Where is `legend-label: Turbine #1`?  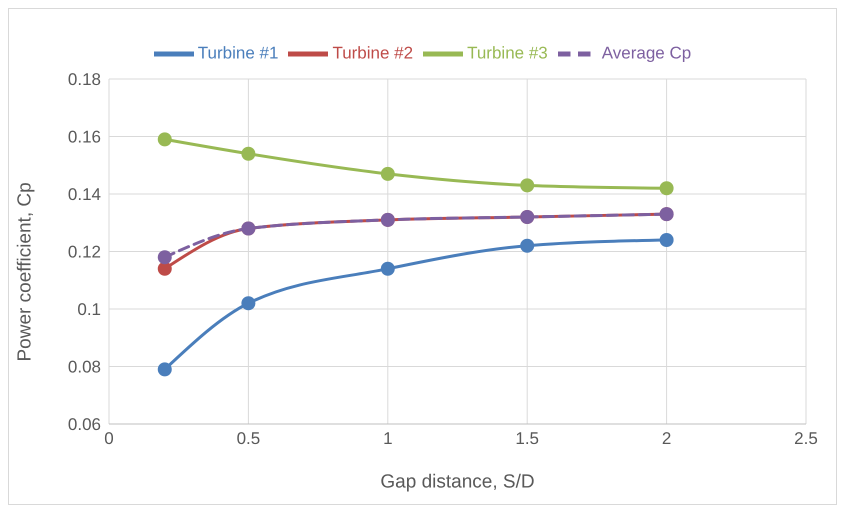 legend-label: Turbine #1 is located at coordinates (238, 52).